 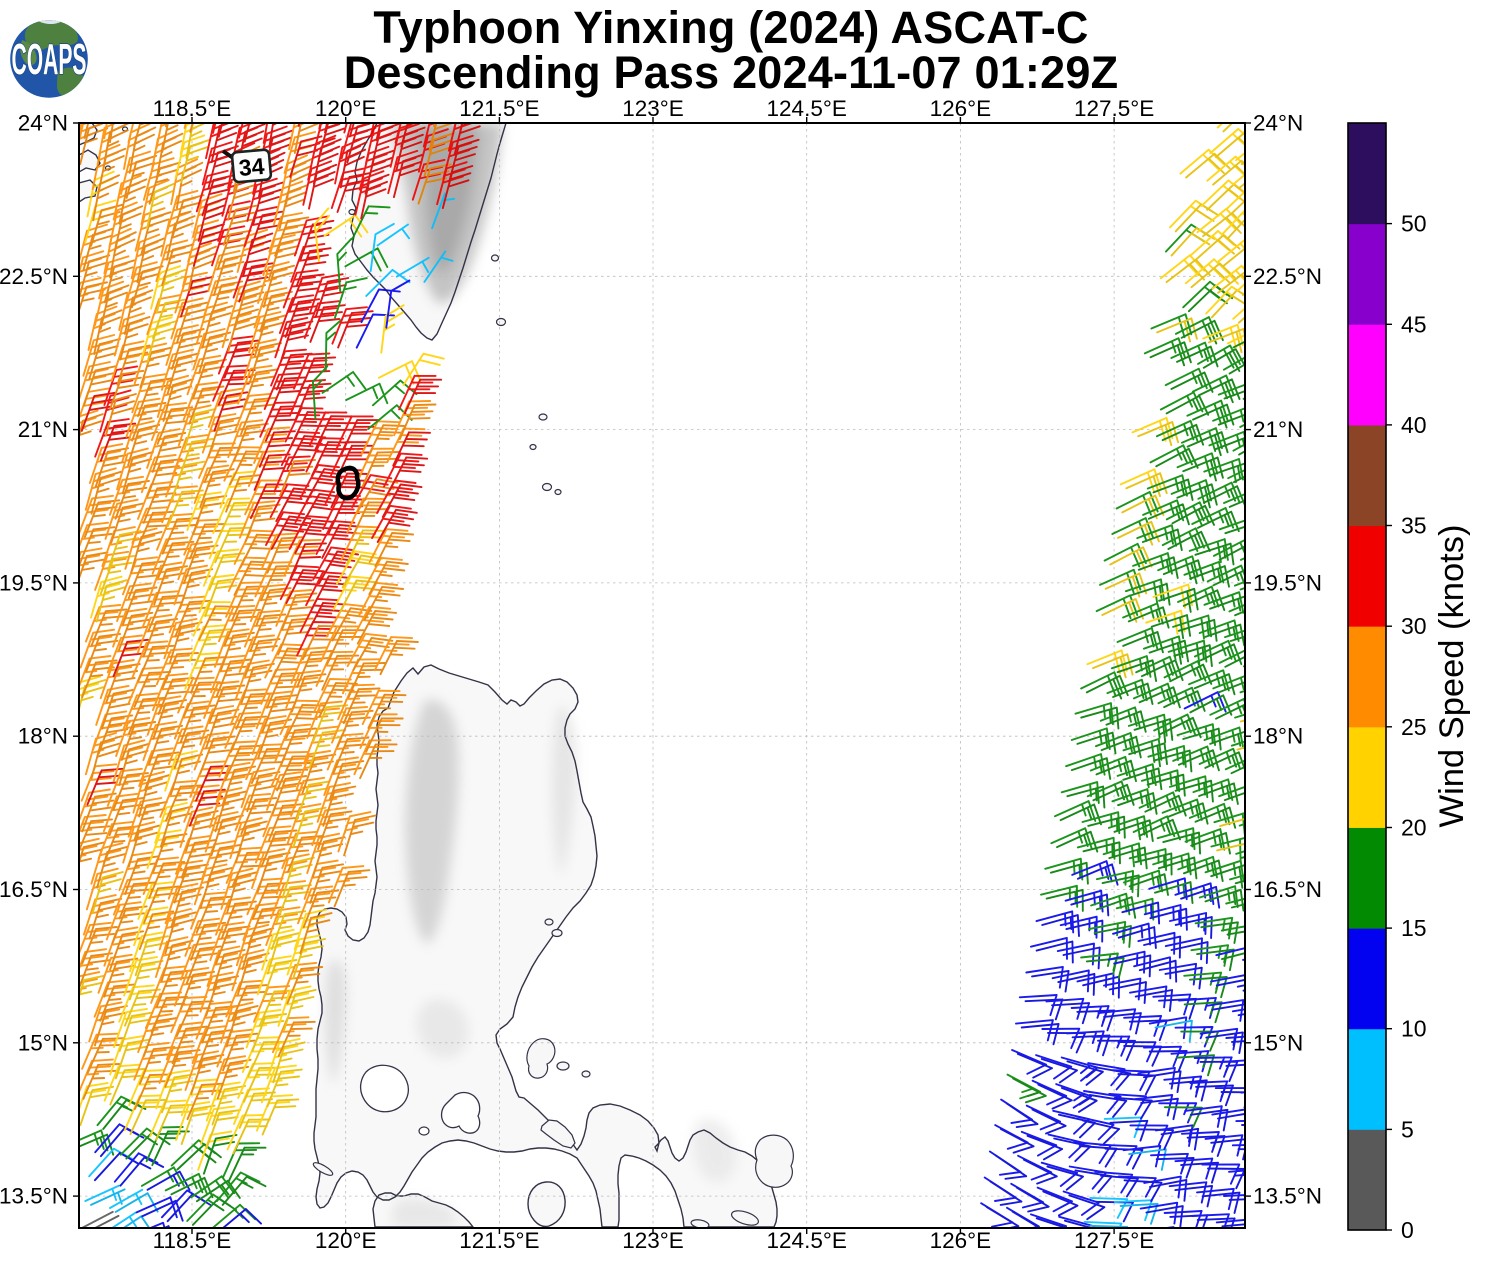 What do you see at coordinates (1407, 1129) in the screenshot?
I see `svg-text: 5` at bounding box center [1407, 1129].